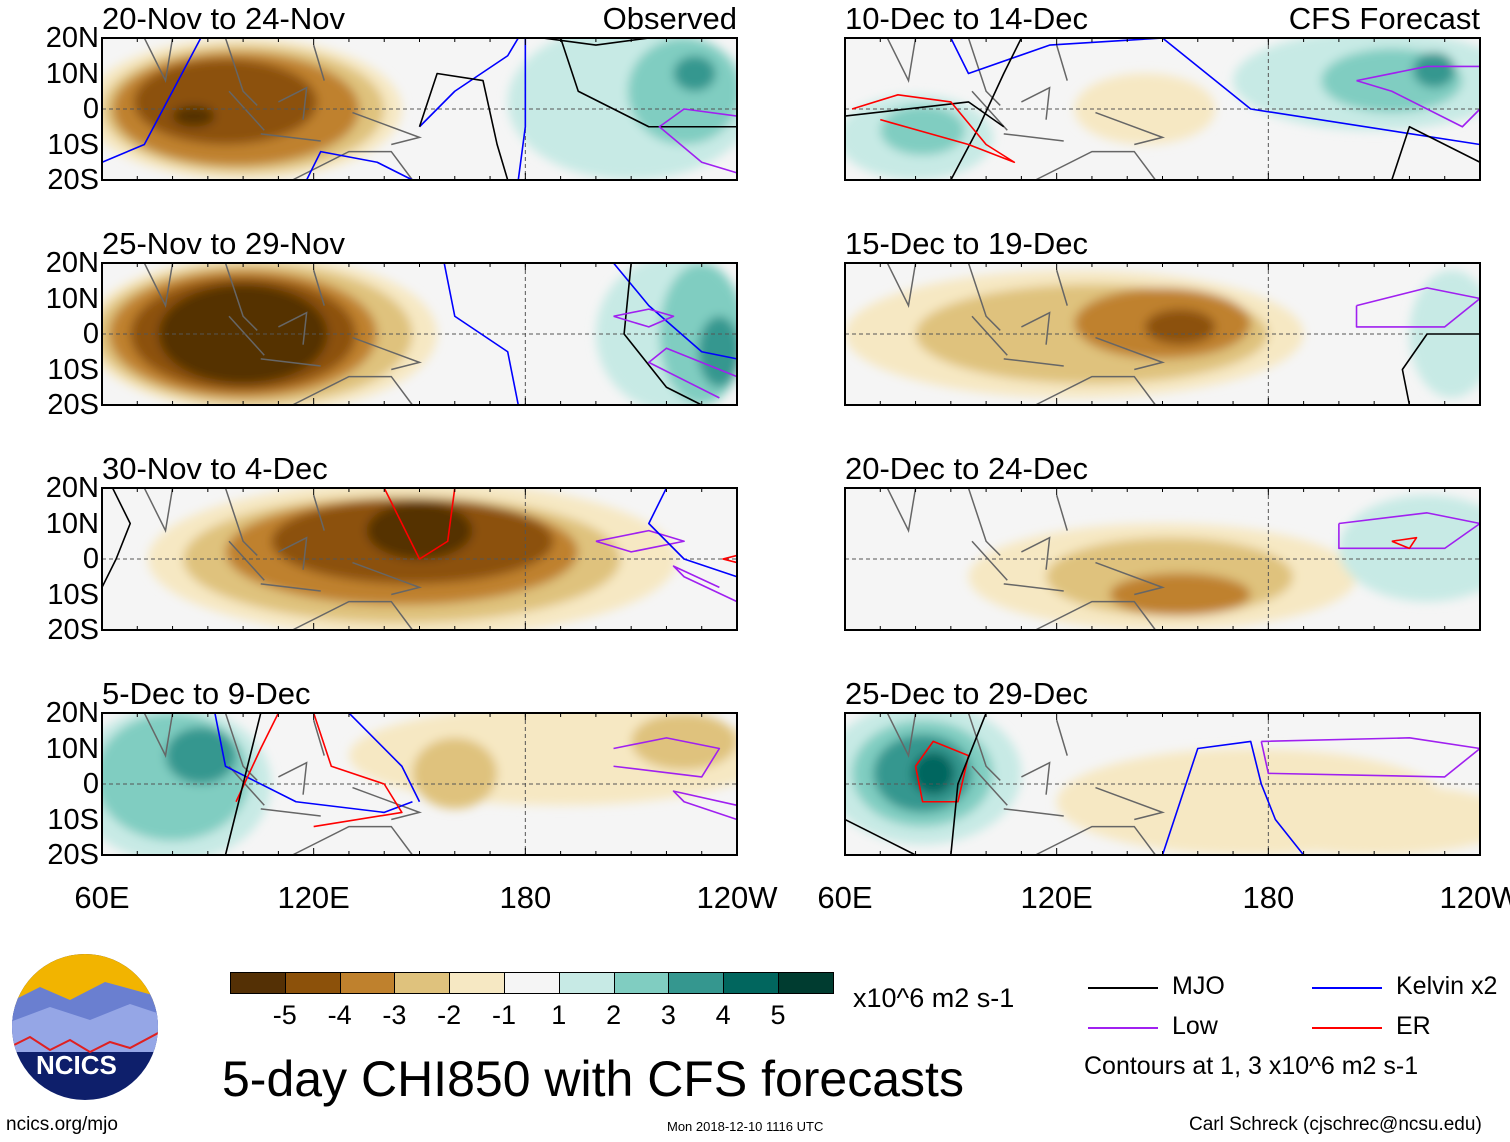  What do you see at coordinates (223, 18) in the screenshot?
I see `panel-title: 20-Nov to 24-Nov` at bounding box center [223, 18].